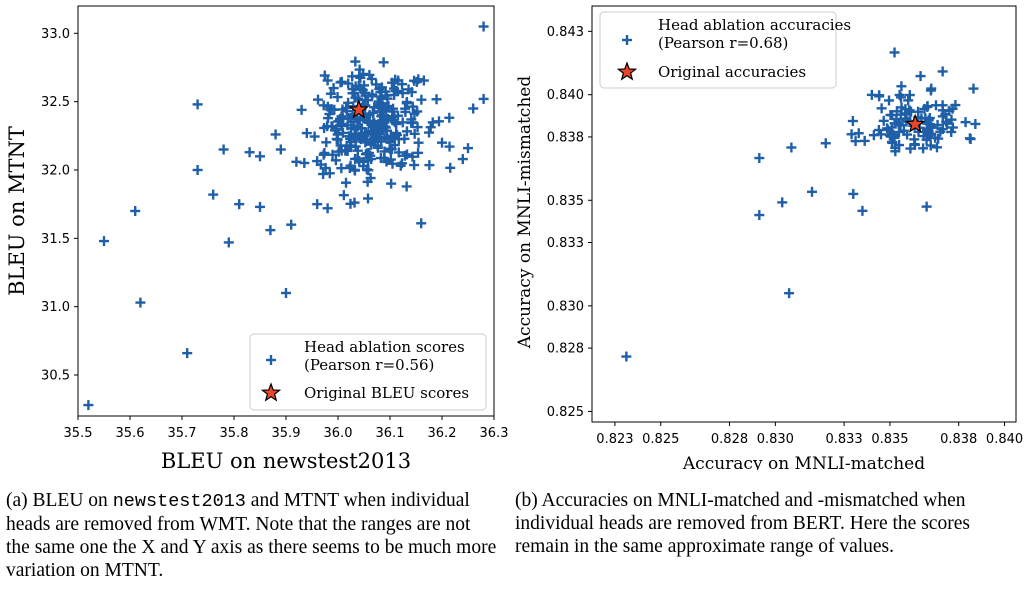 Image resolution: width=1024 pixels, height=589 pixels. I want to click on chart-b-y-ticks: 0.825 0.828 0.830 0.833 0.835 0.838 0.840 0.843, so click(569, 222).